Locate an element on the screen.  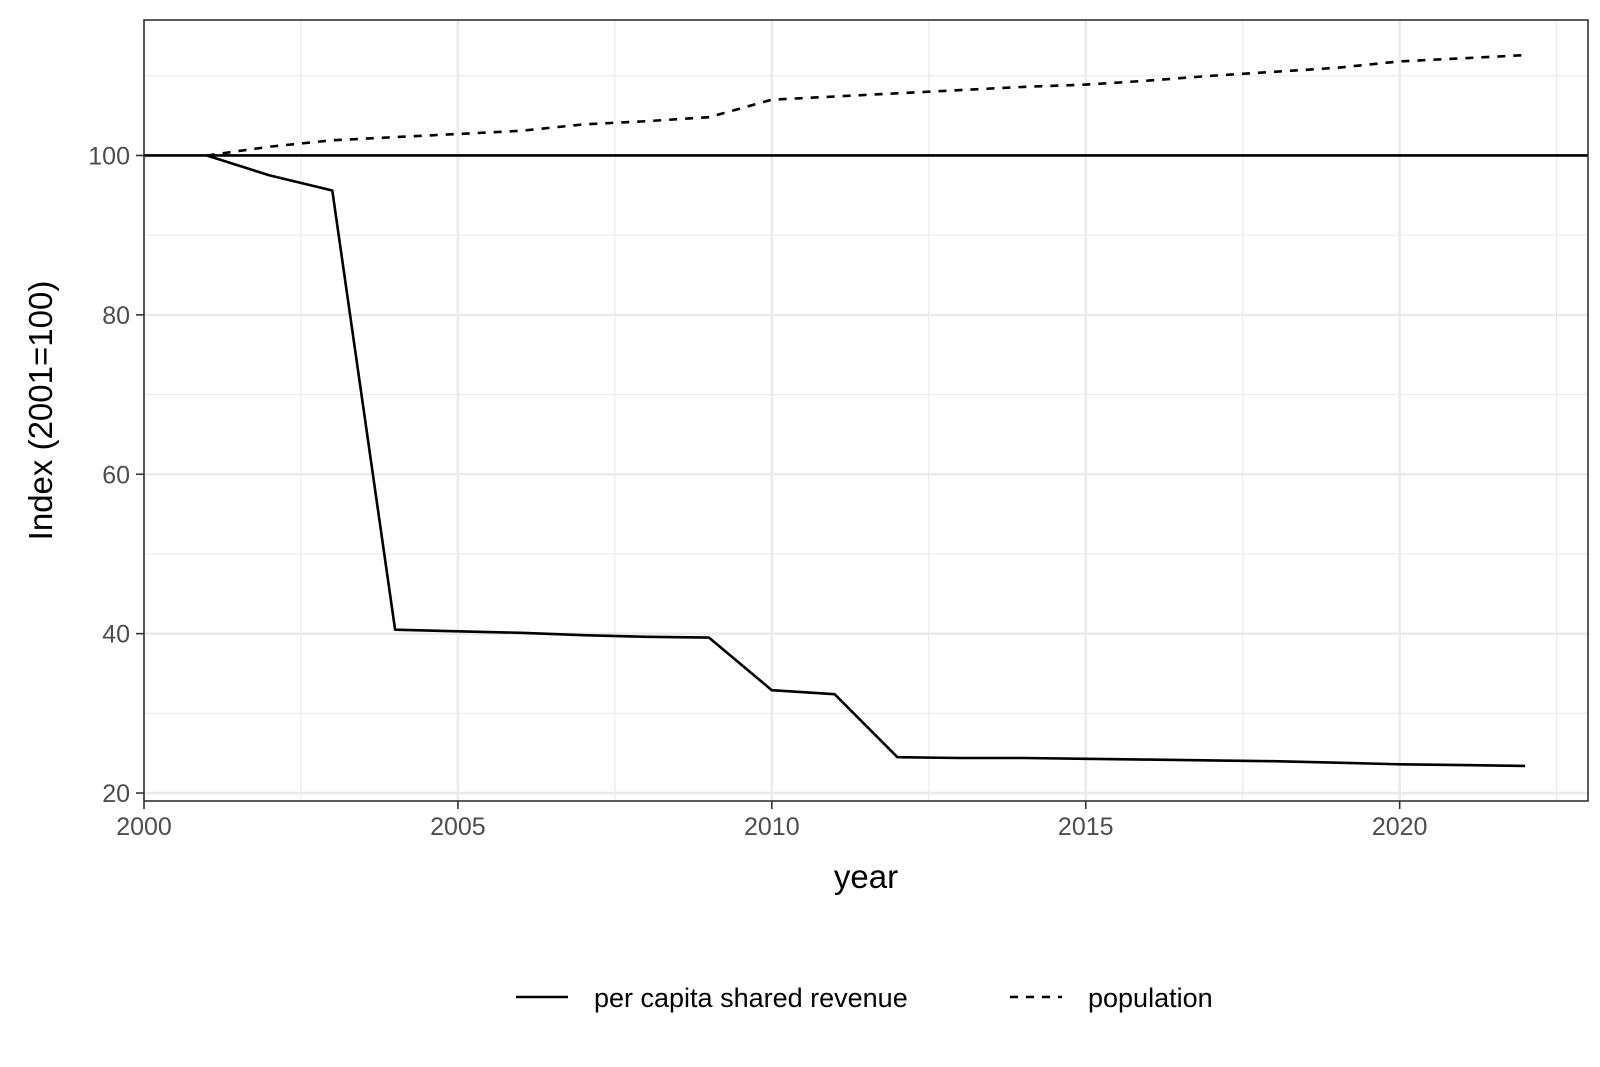
legend-label-per-capita-shared-revenue: per capita shared revenue is located at coordinates (751, 998).